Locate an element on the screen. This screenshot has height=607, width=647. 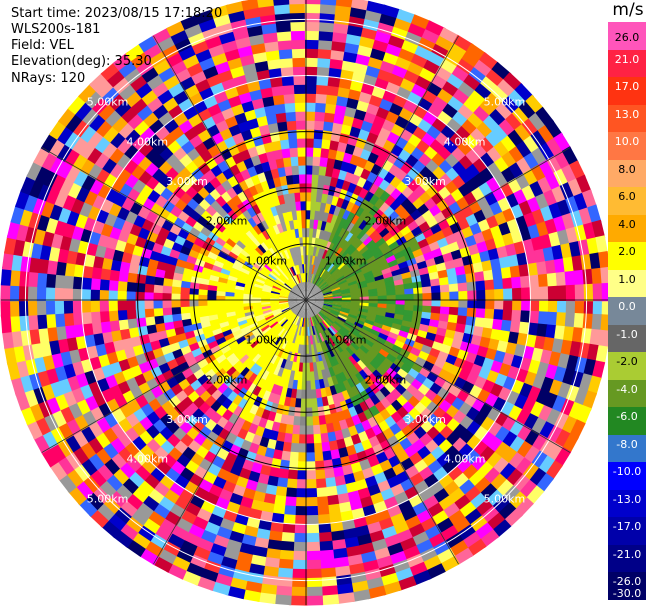
colorbar-unit: m/s is located at coordinates (628, 10).